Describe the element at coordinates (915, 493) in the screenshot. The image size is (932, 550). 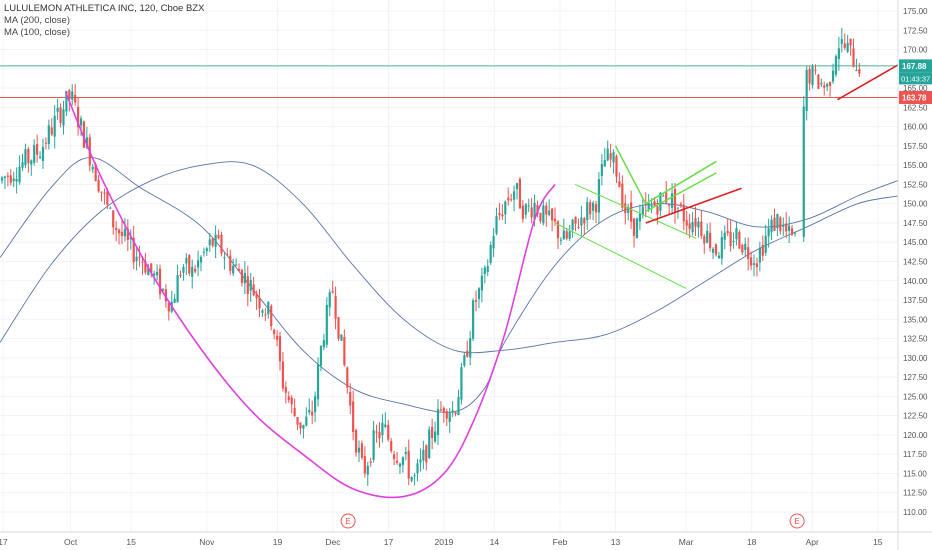
I see `price-tick-label: 112.50` at that location.